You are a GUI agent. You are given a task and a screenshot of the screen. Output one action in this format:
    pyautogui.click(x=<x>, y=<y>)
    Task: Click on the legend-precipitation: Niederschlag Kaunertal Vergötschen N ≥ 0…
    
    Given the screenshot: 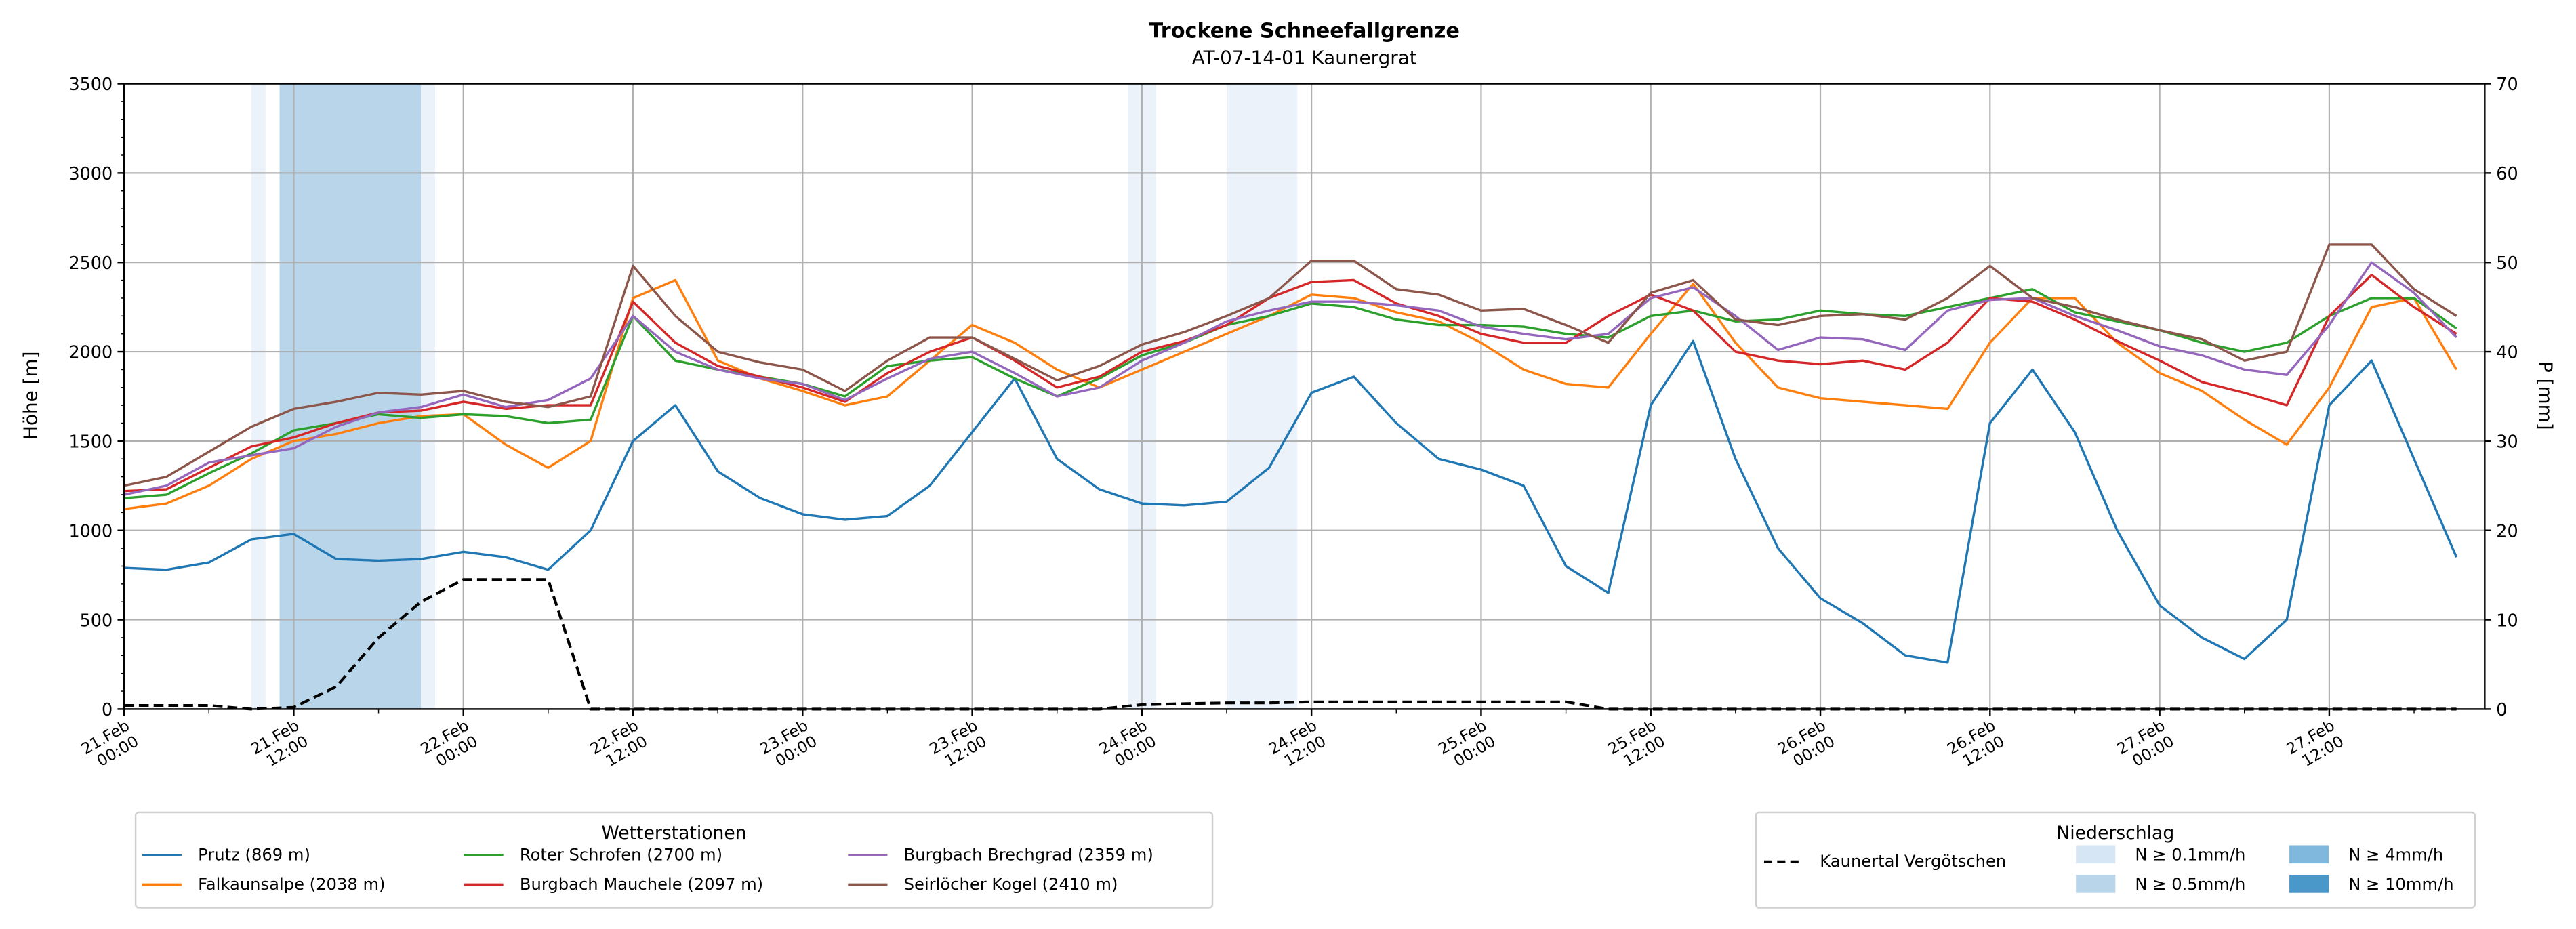 What is the action you would take?
    pyautogui.click(x=2115, y=860)
    